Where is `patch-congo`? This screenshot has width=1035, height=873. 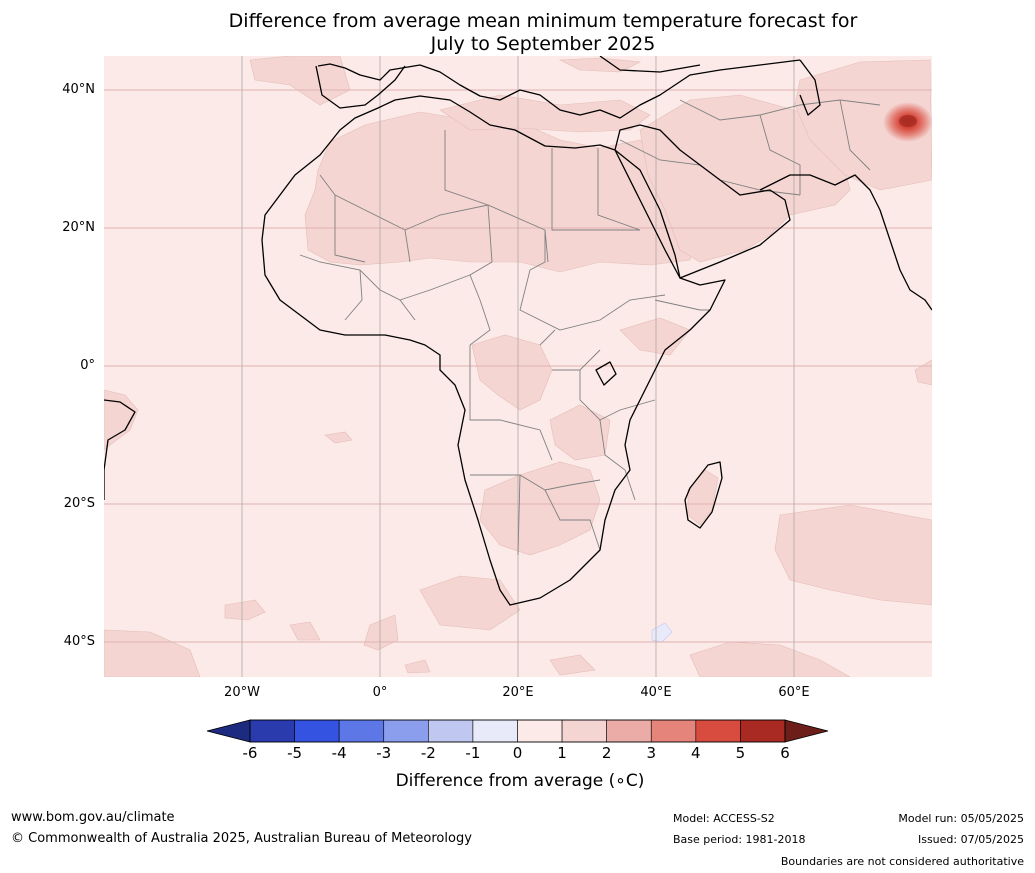
patch-congo is located at coordinates (512, 372).